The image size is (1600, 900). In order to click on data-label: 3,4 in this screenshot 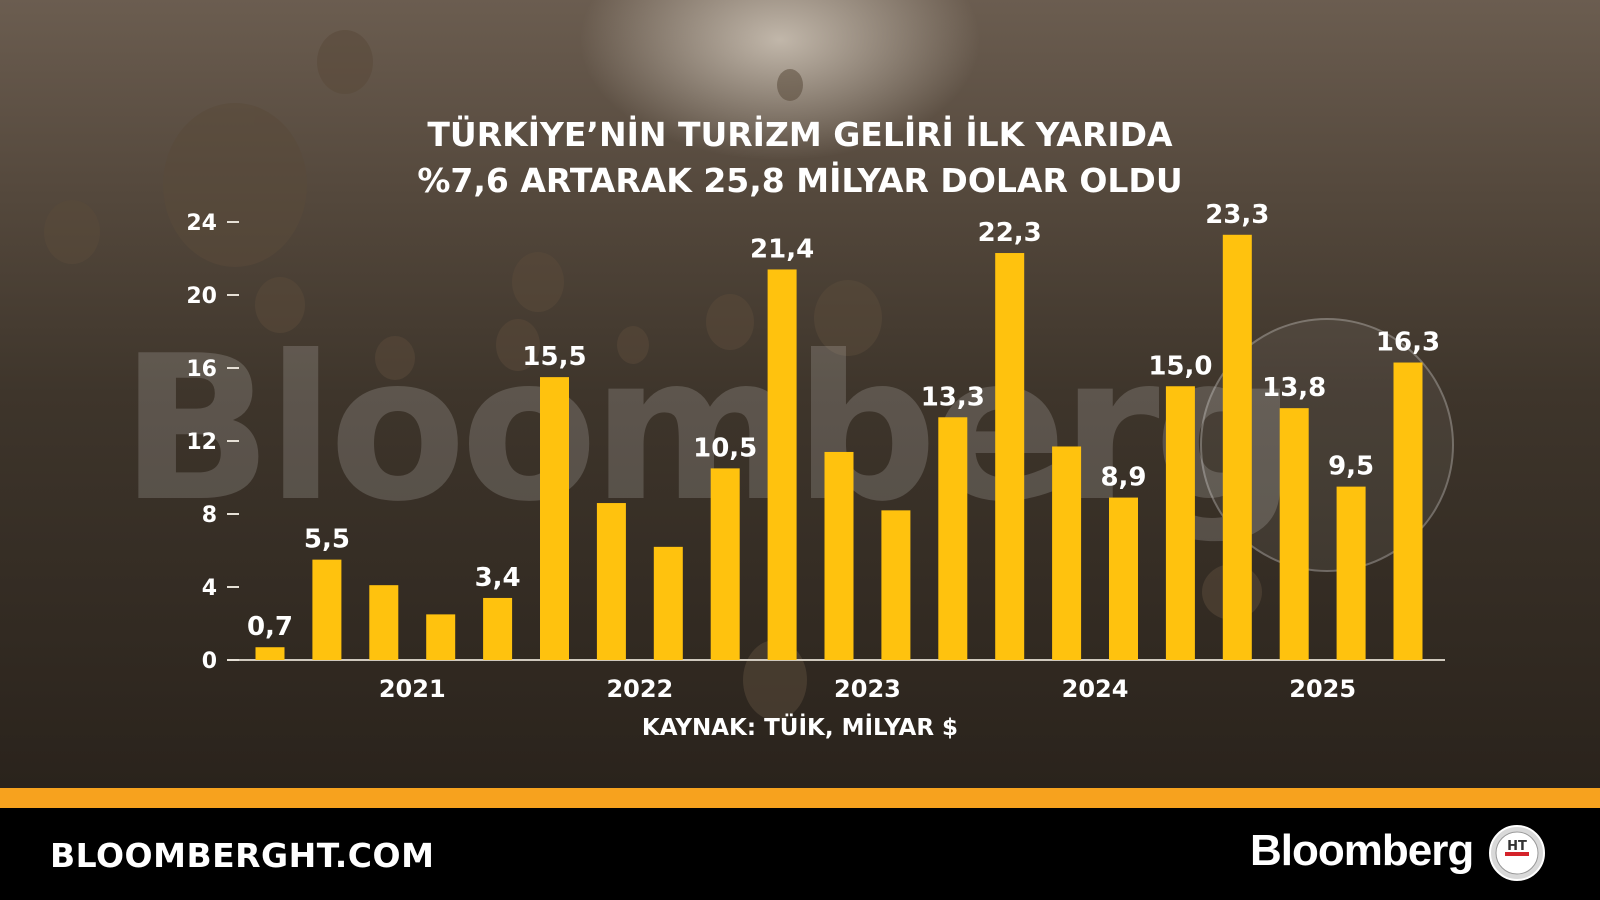, I will do `click(498, 578)`.